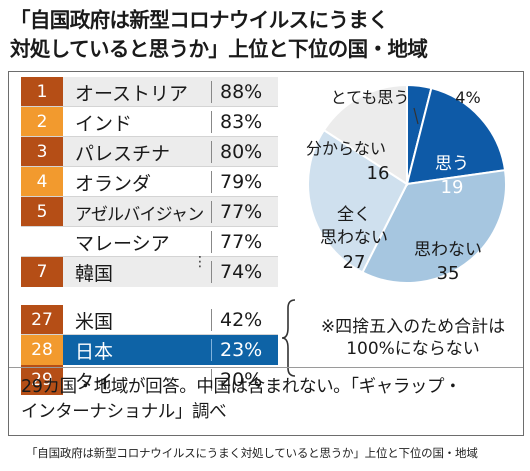 The width and height of the screenshot is (530, 471). What do you see at coordinates (354, 215) in the screenshot?
I see `slice-label-very-bad-1: 全く` at bounding box center [354, 215].